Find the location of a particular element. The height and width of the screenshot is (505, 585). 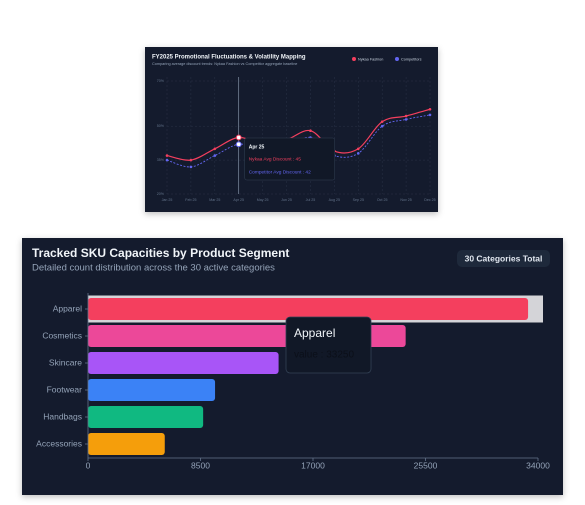

y-tick-label: Handbags is located at coordinates (62, 416).